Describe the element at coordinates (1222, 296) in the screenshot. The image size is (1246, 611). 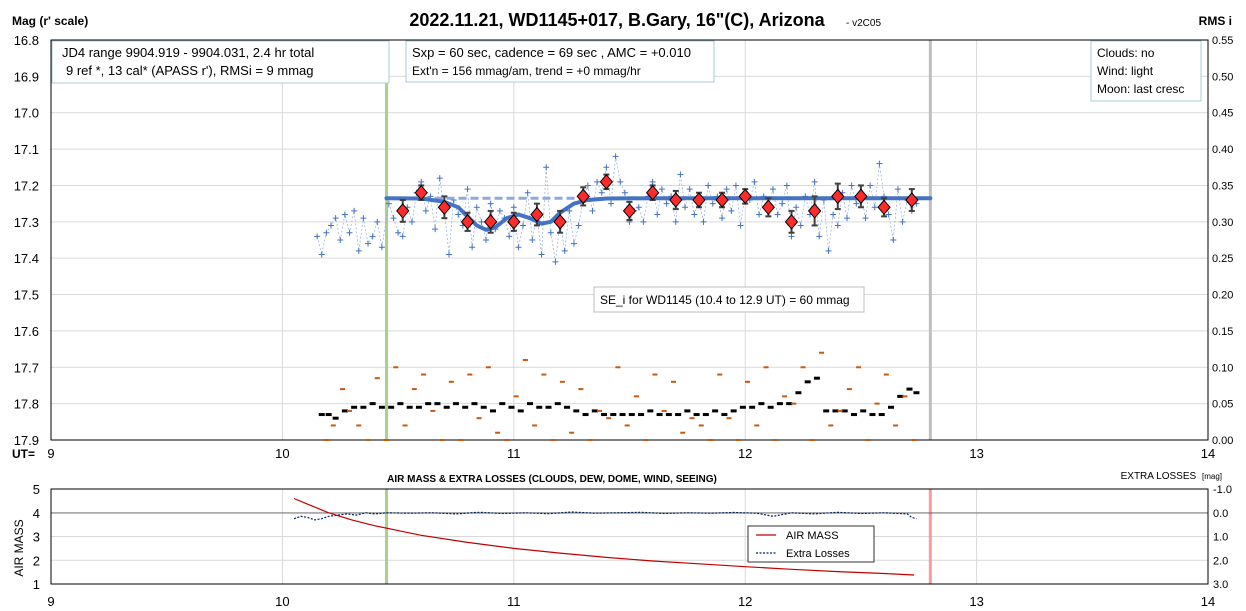
I see `main-y-tick-right: 0.20` at that location.